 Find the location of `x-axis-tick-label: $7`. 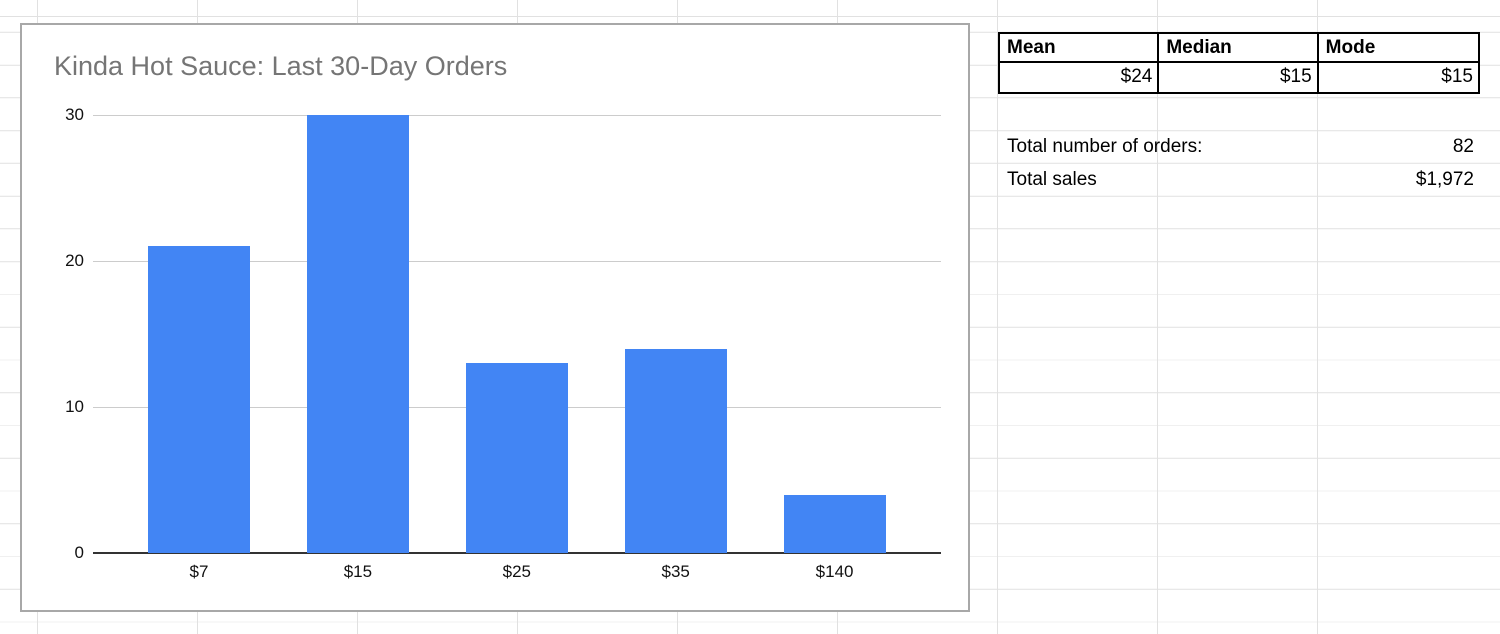

x-axis-tick-label: $7 is located at coordinates (199, 571).